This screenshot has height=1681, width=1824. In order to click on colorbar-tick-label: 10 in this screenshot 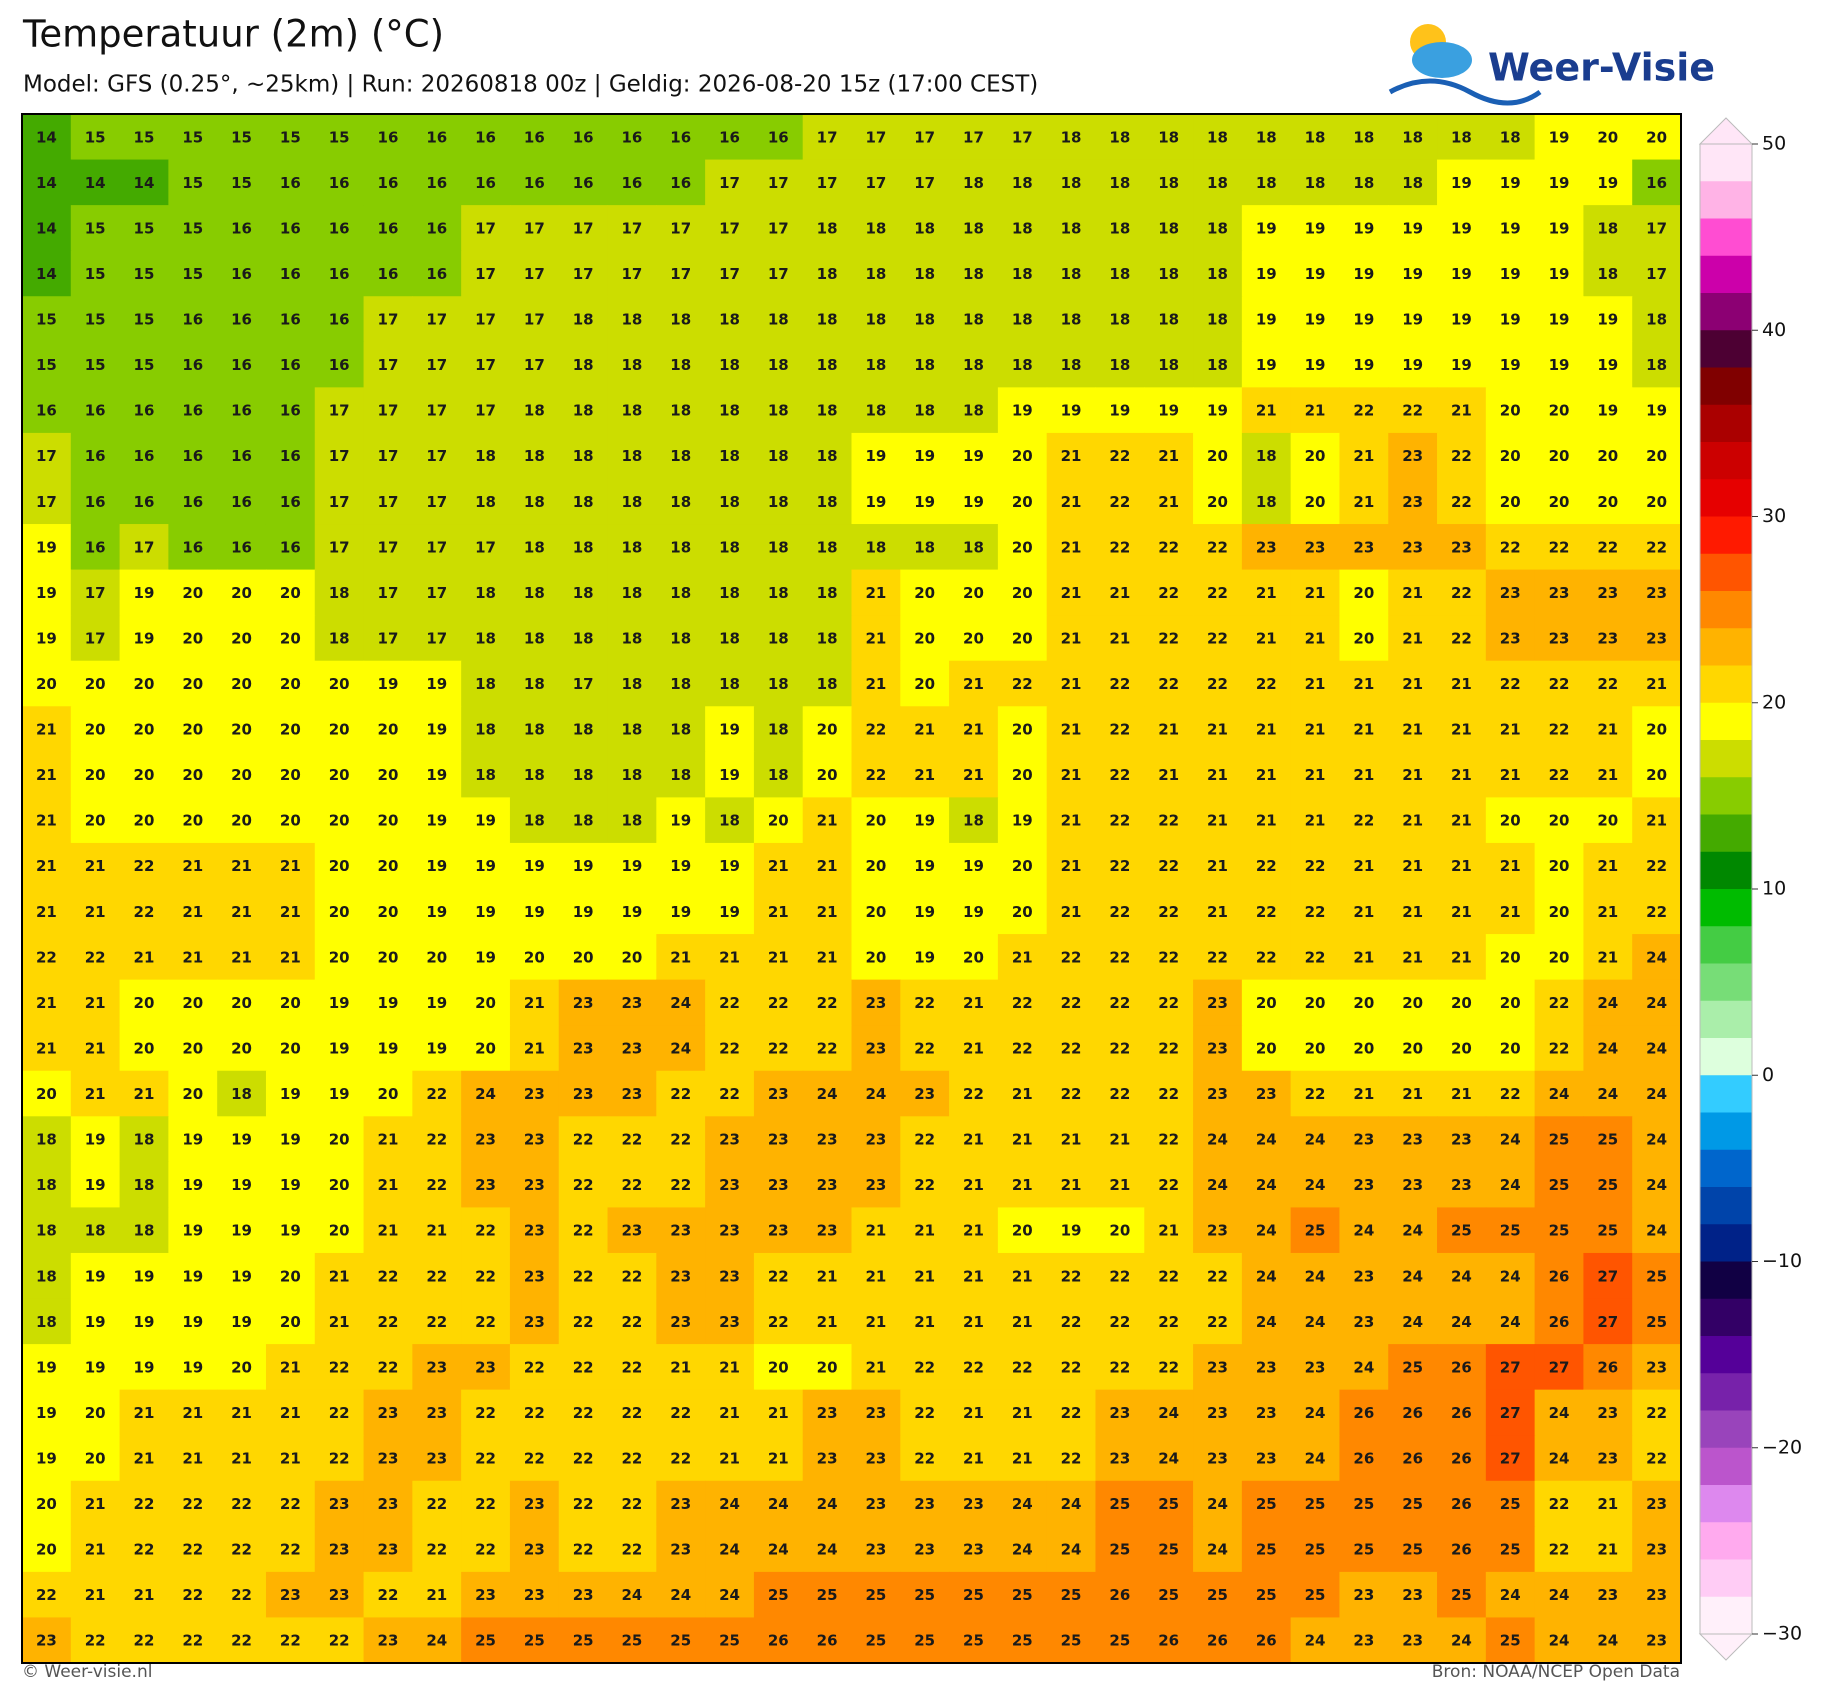, I will do `click(1774, 889)`.